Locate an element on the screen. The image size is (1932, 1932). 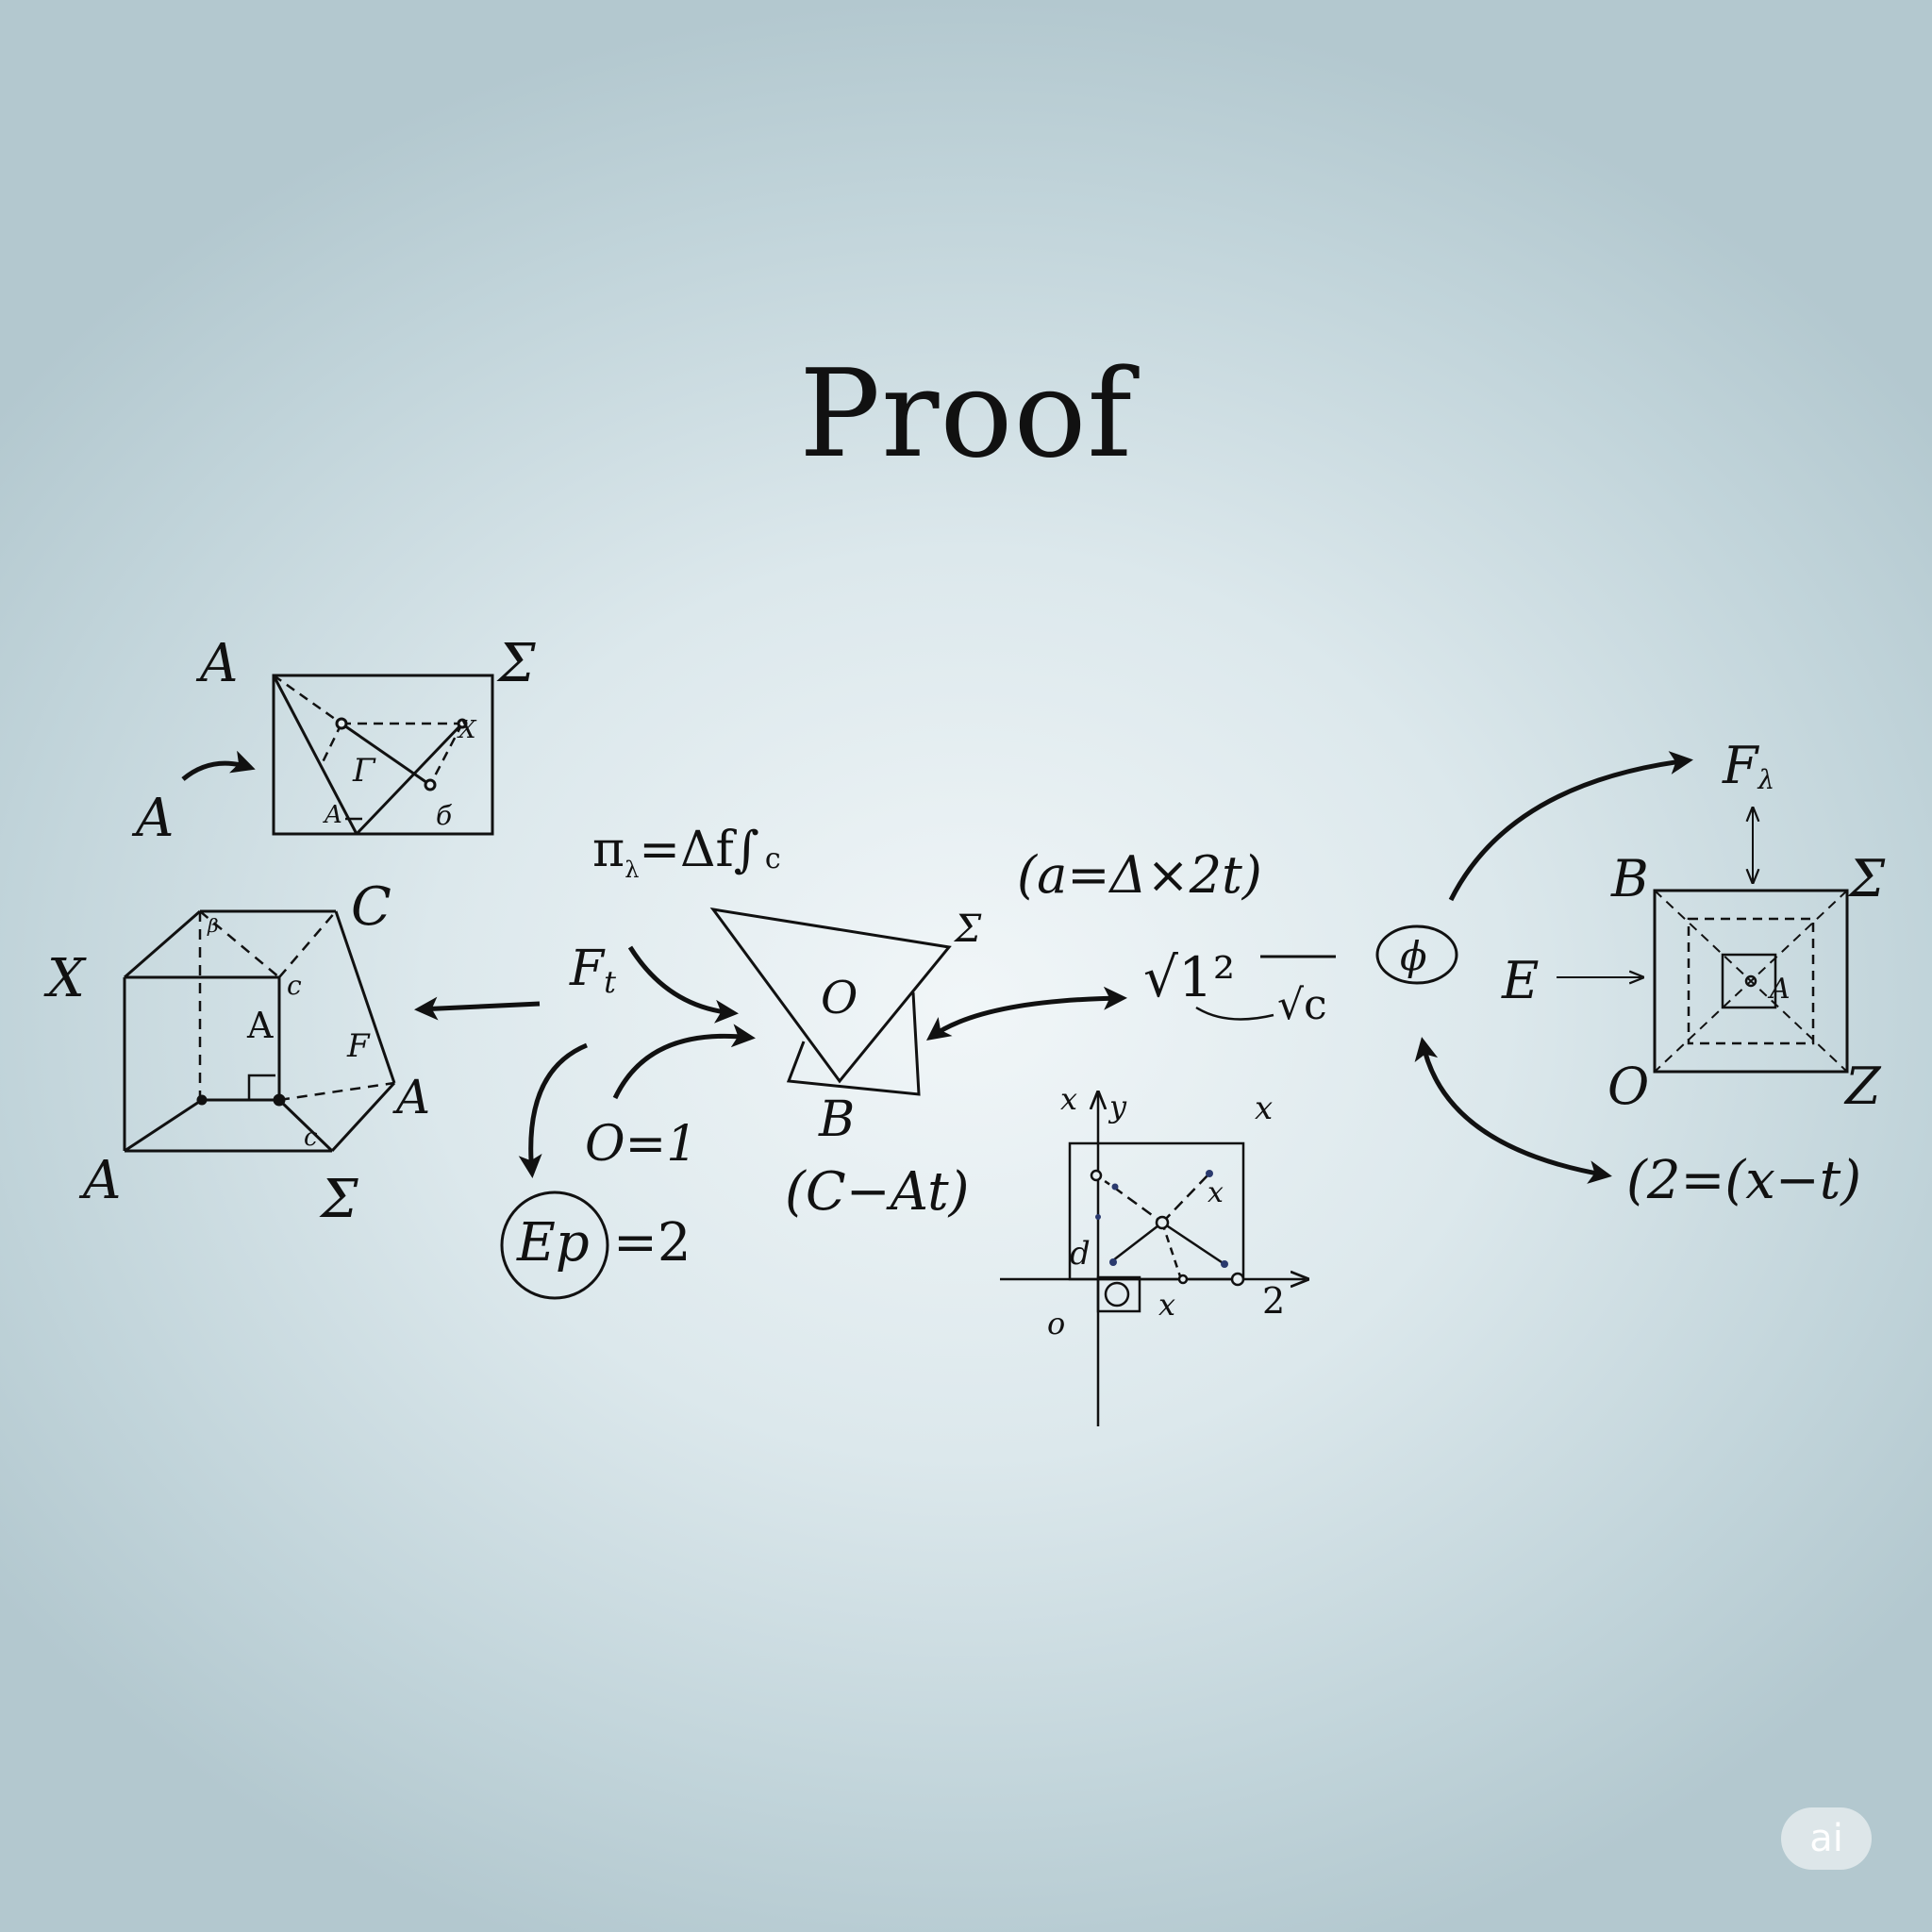
nested-square-figure is located at coordinates (1751, 981).